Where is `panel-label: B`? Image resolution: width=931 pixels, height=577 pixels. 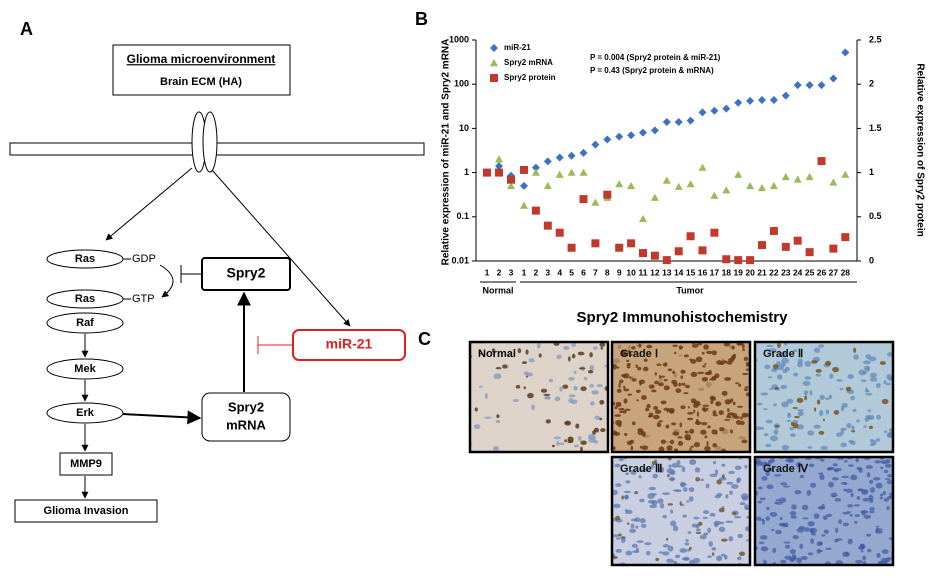 panel-label: B is located at coordinates (421, 19).